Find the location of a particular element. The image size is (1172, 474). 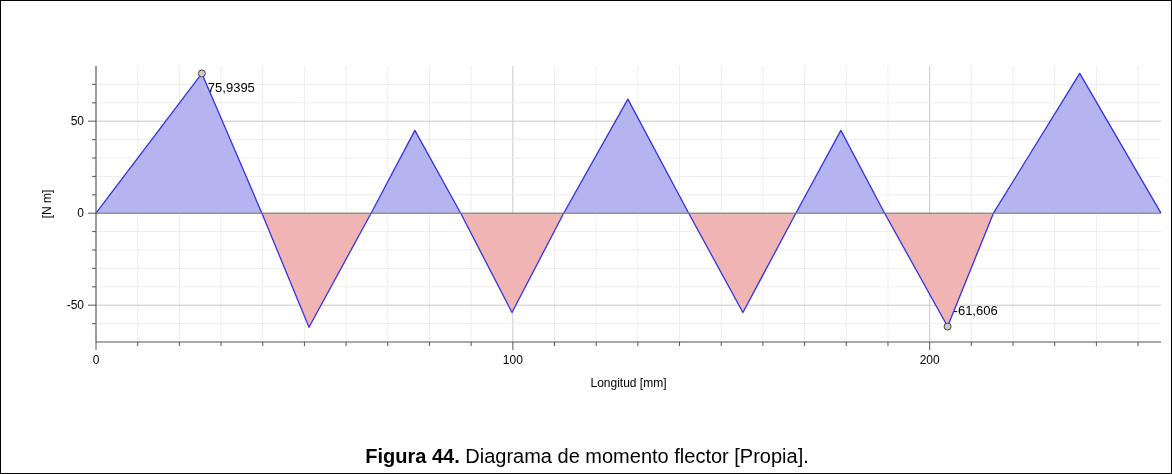

text: Figura 44. Diagrama de momento flector [Propia]. is located at coordinates (587, 456).